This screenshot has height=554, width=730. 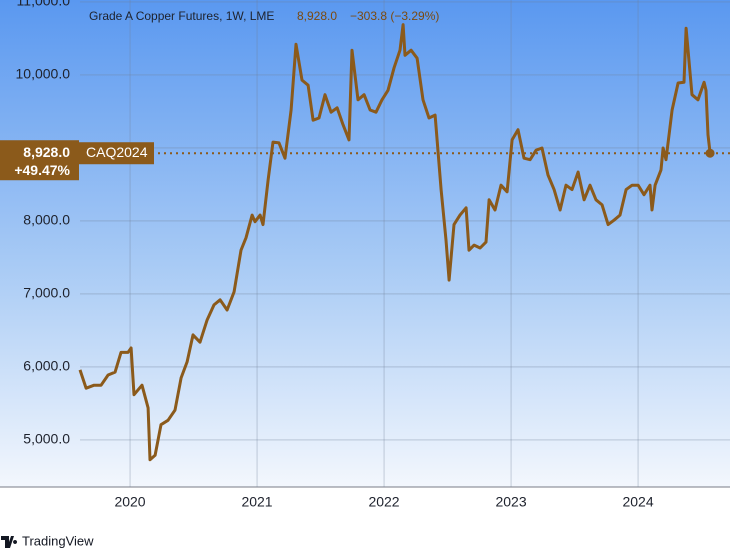 I want to click on y-tick-label: 11,000.0, so click(x=44, y=4).